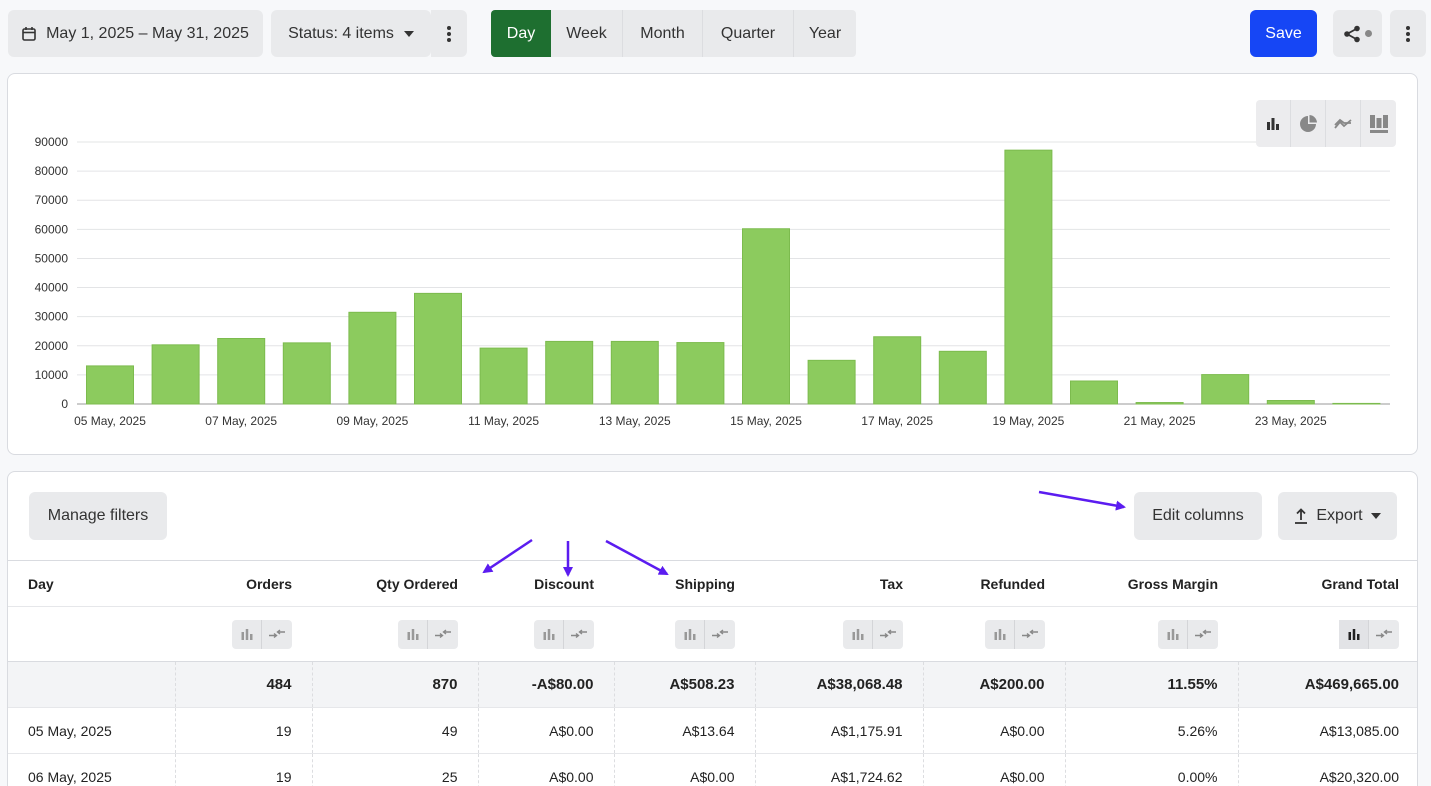 This screenshot has width=1431, height=786. Describe the element at coordinates (503, 421) in the screenshot. I see `x-tick-label: 11 May, 2025` at that location.